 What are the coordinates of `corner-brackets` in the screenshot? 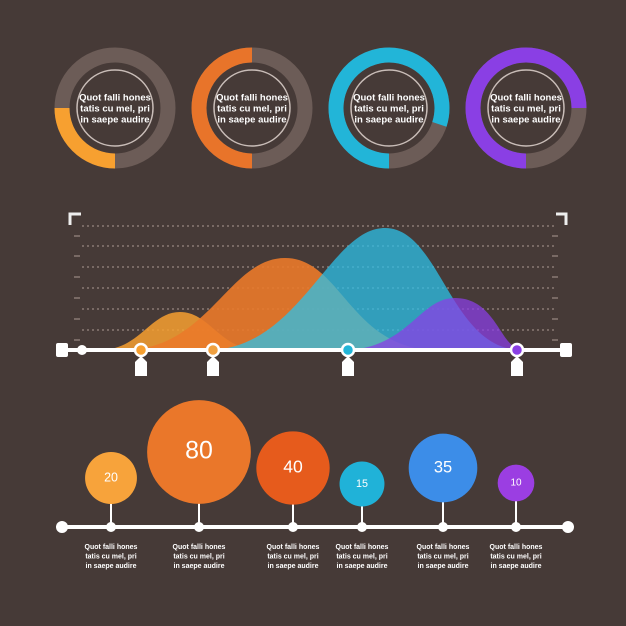 It's located at (318, 218).